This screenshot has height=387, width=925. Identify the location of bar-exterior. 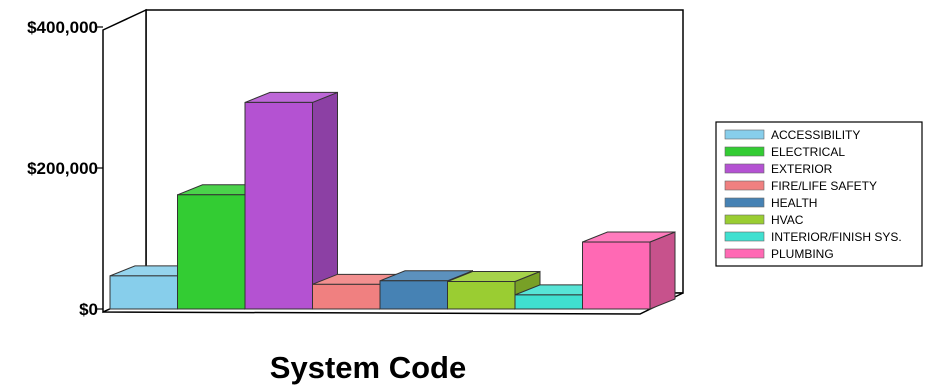
(291, 200).